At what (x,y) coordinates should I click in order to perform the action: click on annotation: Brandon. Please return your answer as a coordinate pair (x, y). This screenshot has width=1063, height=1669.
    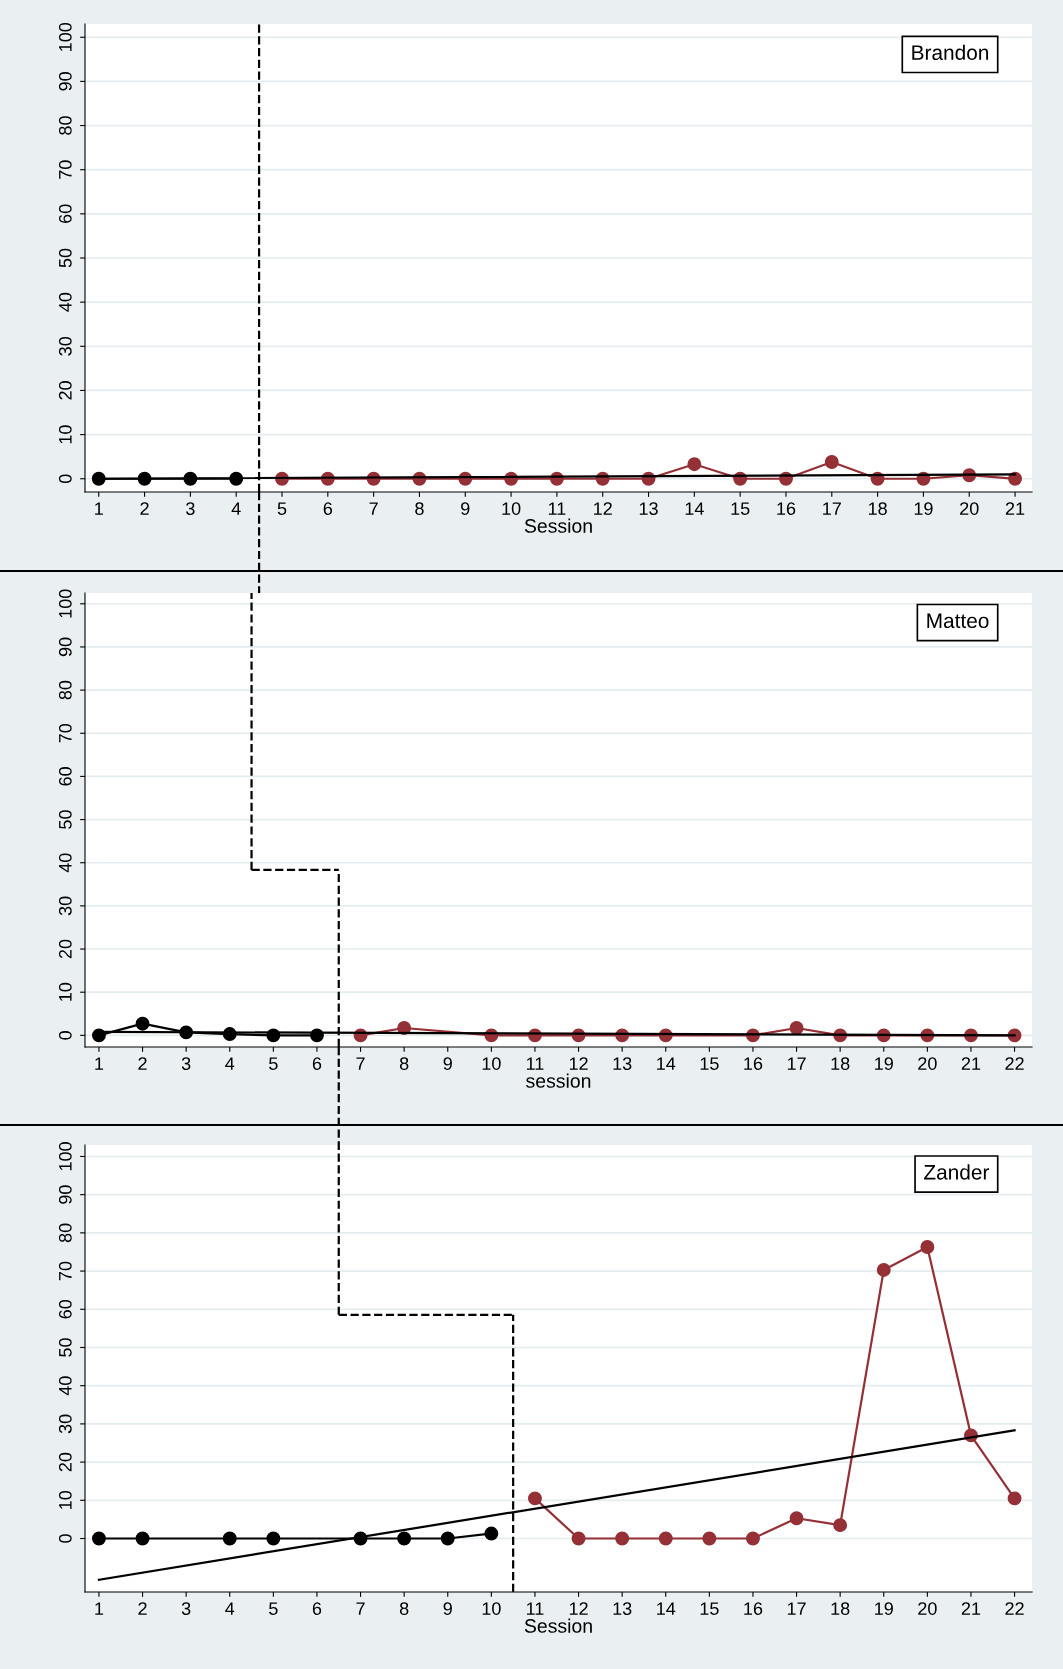
    Looking at the image, I should click on (950, 52).